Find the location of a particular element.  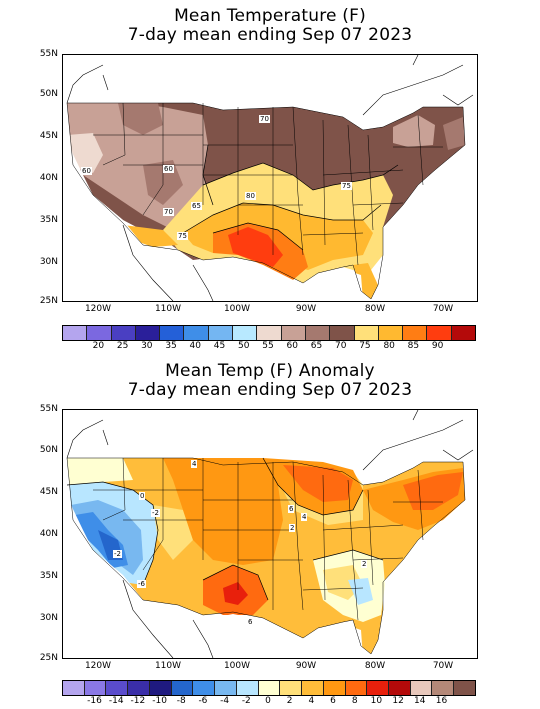

colorbar-tick-label: 60 is located at coordinates (292, 346).